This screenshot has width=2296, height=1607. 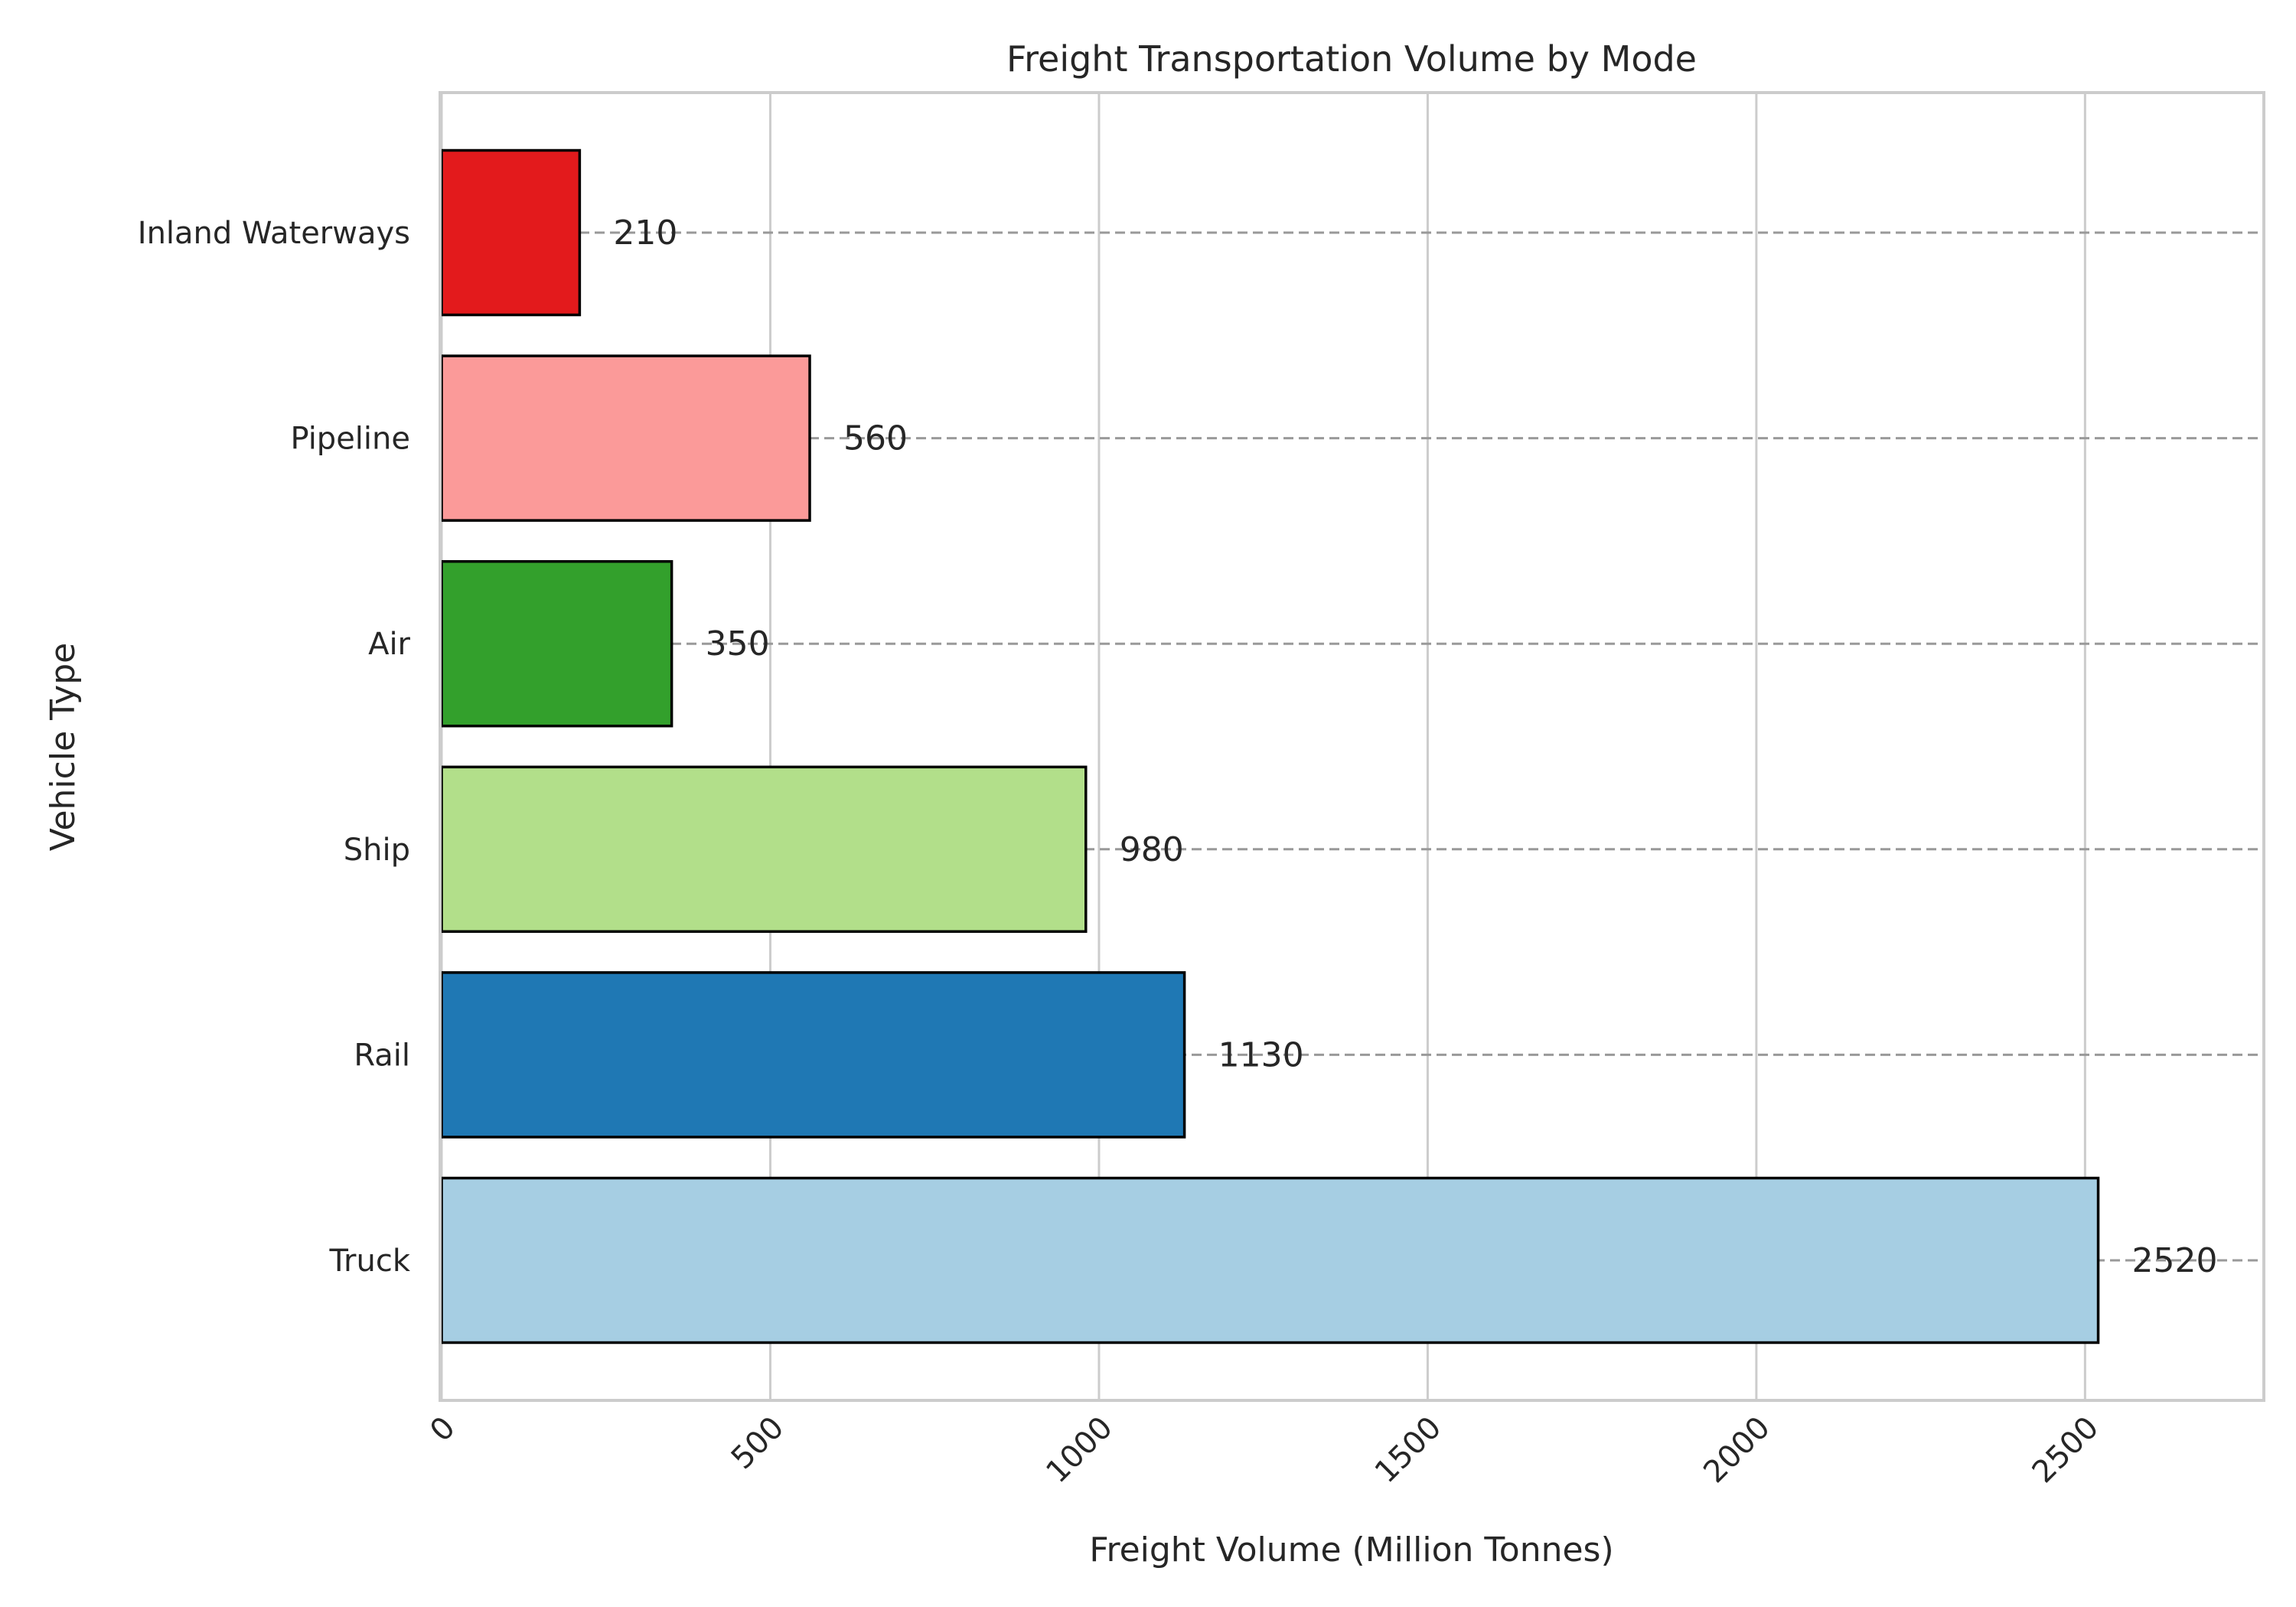 I want to click on y-axis-ticks: Truck Rail Ship Air Pipeline Inland Waterways, so click(x=274, y=747).